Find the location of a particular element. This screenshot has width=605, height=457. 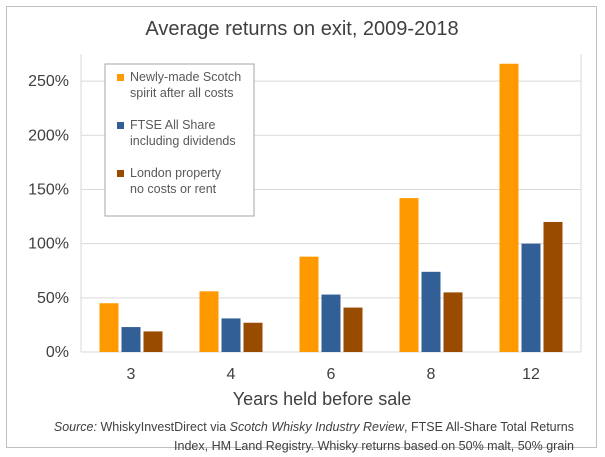

source-text-1: WhiskyInvestDirect via is located at coordinates (163, 427).